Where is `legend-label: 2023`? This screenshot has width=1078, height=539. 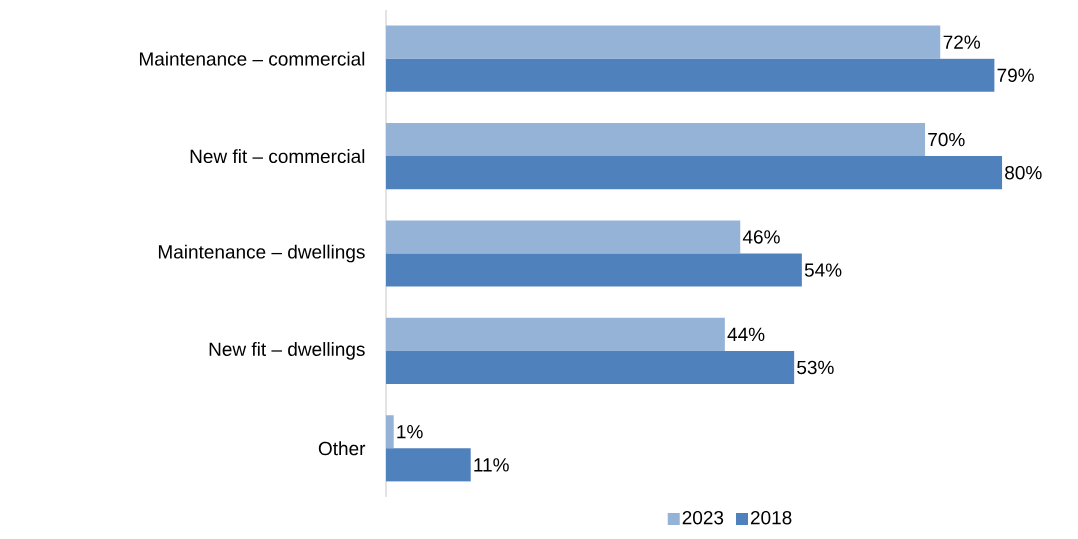
legend-label: 2023 is located at coordinates (703, 517).